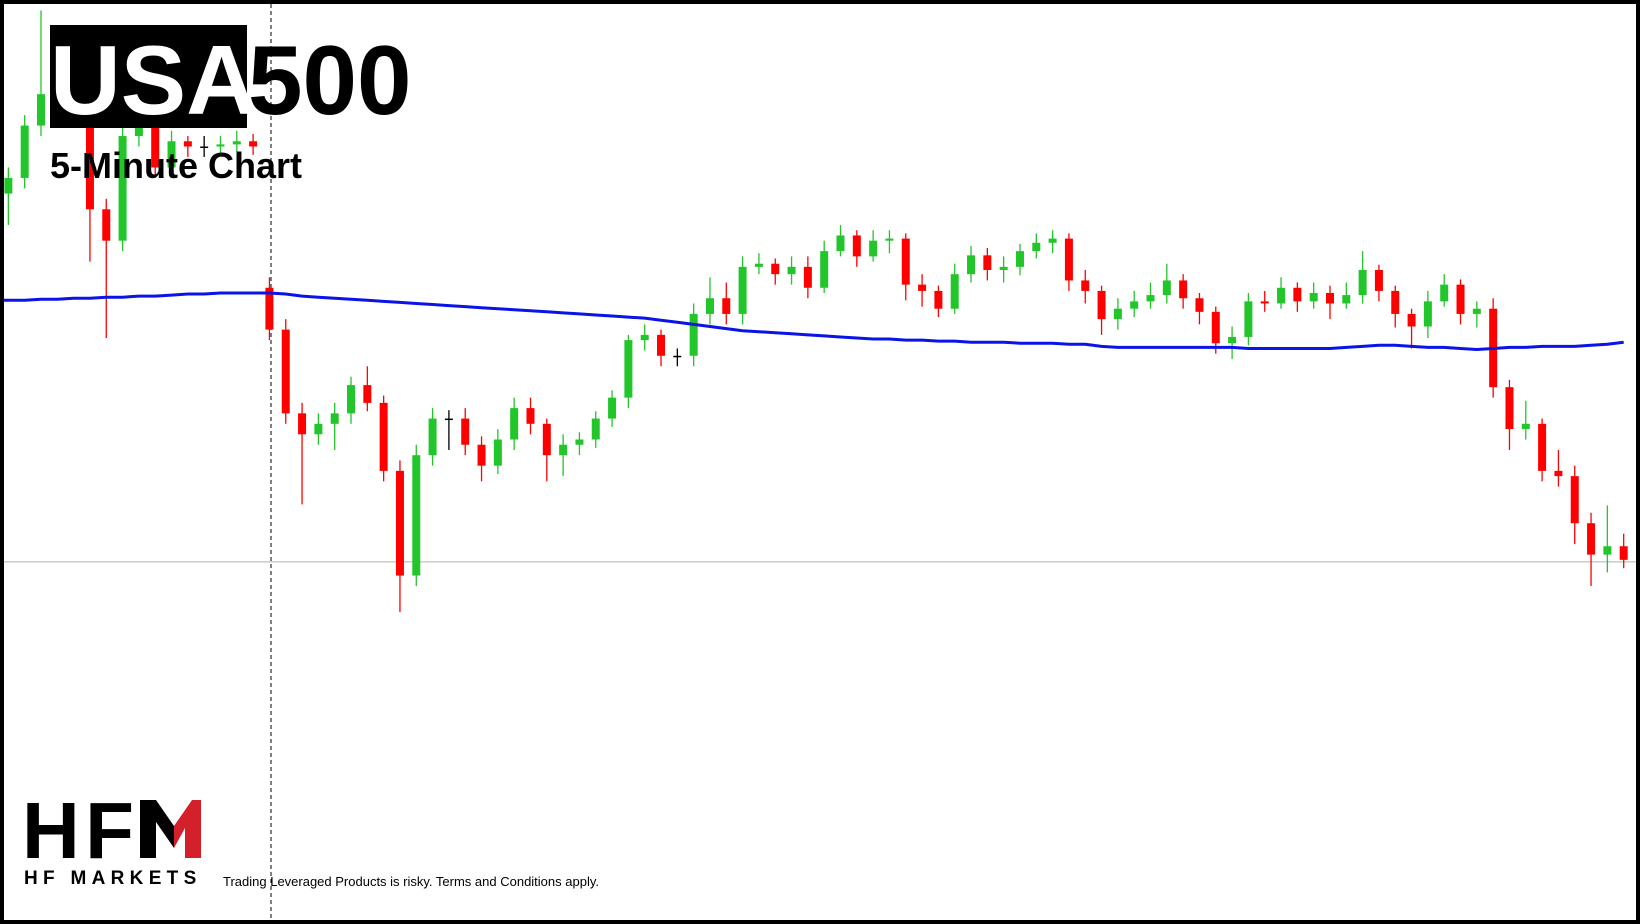 The image size is (1640, 924). What do you see at coordinates (814, 321) in the screenshot?
I see `moving-average` at bounding box center [814, 321].